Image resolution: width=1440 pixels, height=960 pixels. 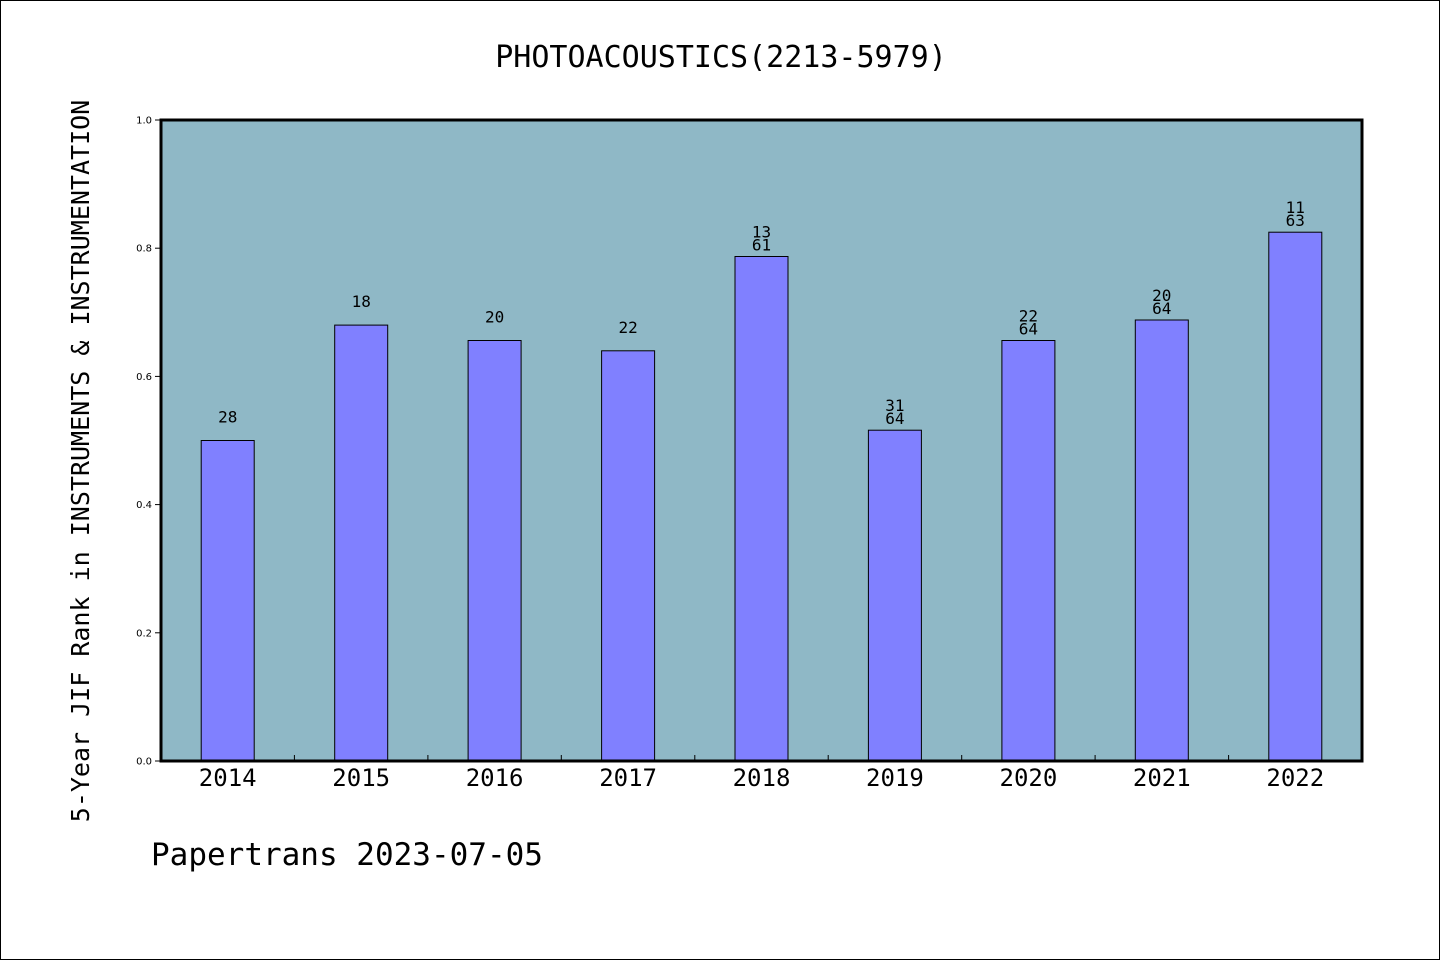 I want to click on bar-2022, so click(x=1295, y=496).